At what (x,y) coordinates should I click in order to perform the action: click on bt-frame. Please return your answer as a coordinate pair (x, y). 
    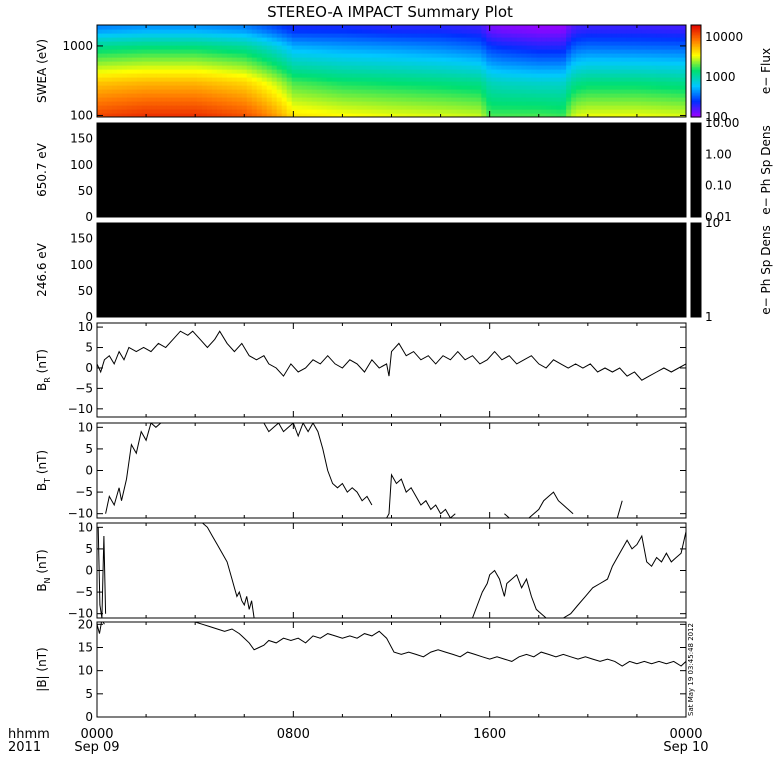
    Looking at the image, I should click on (391, 470).